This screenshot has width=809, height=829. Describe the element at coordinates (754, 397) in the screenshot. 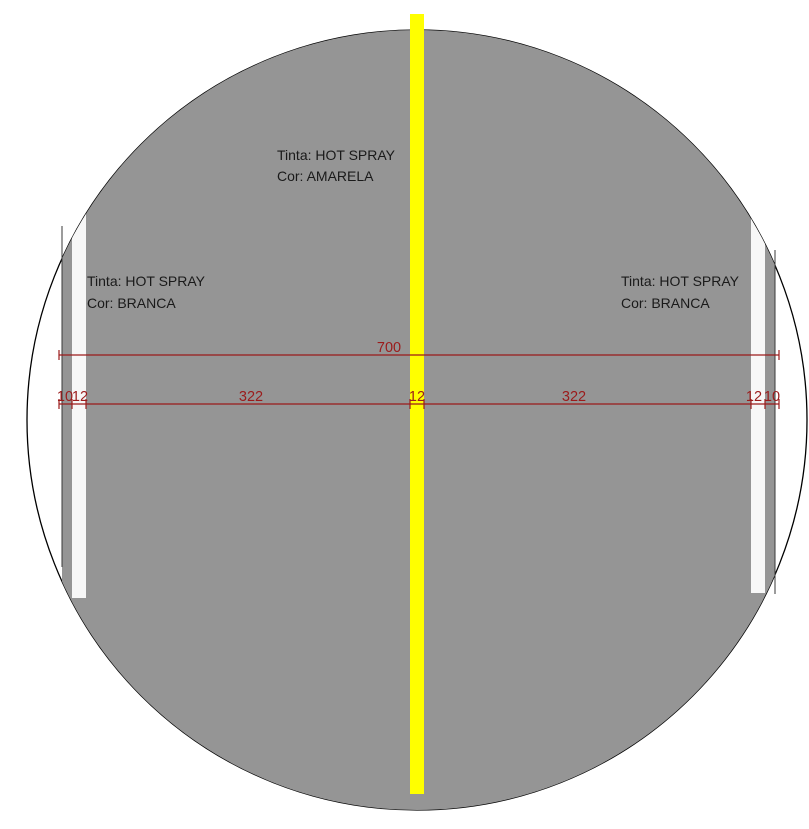

I see `segment-right-stripe-width: 12` at that location.